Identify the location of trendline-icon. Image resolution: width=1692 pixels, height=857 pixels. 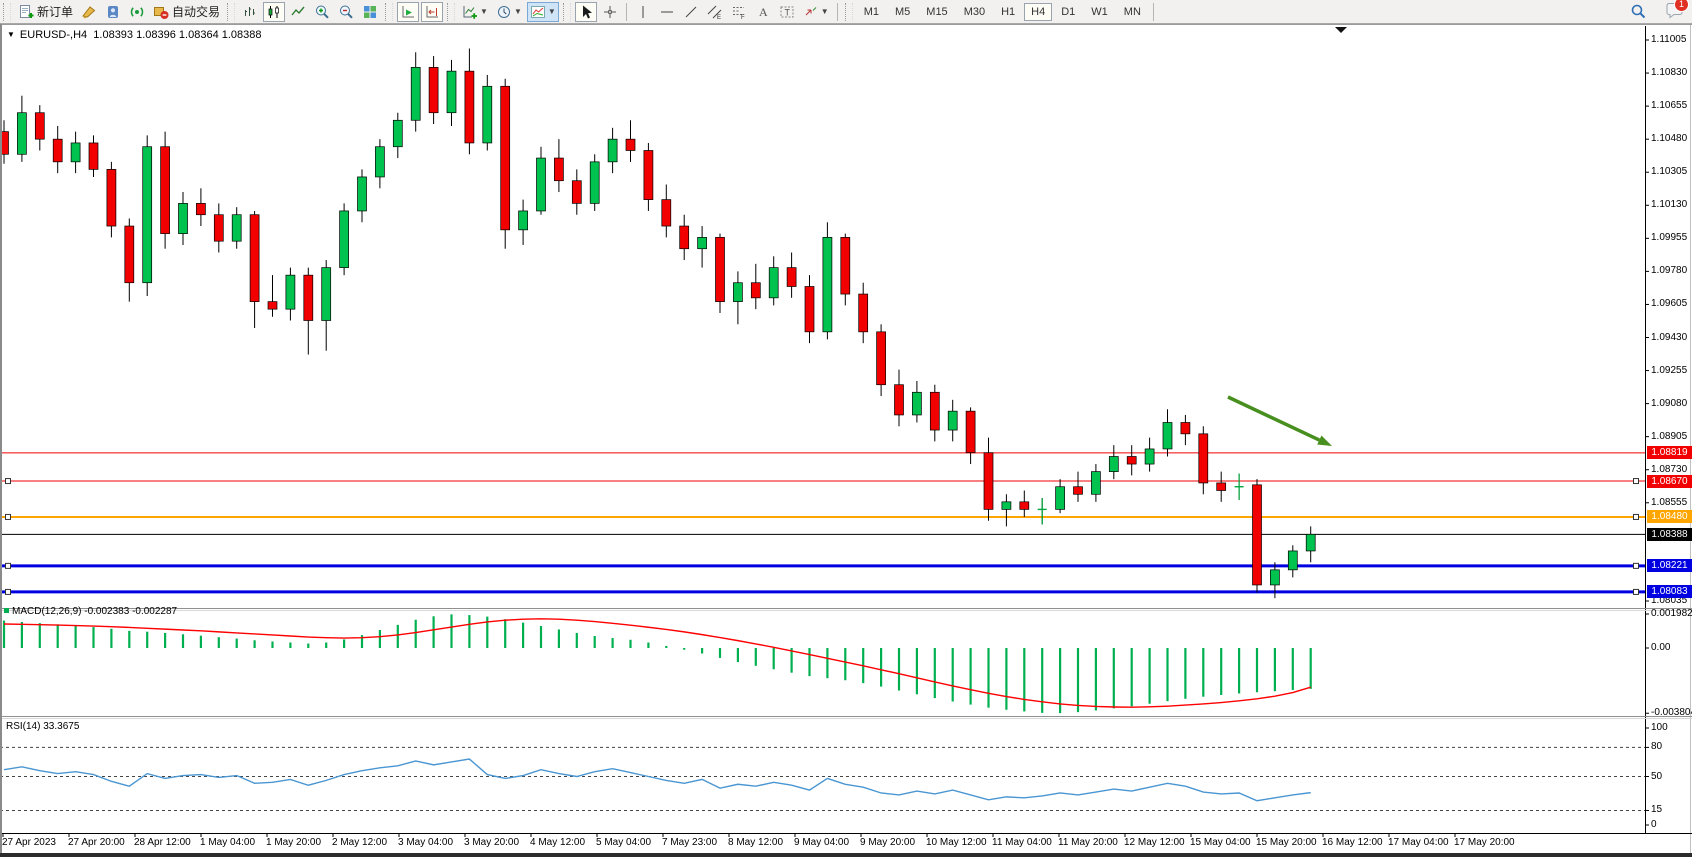
(691, 12).